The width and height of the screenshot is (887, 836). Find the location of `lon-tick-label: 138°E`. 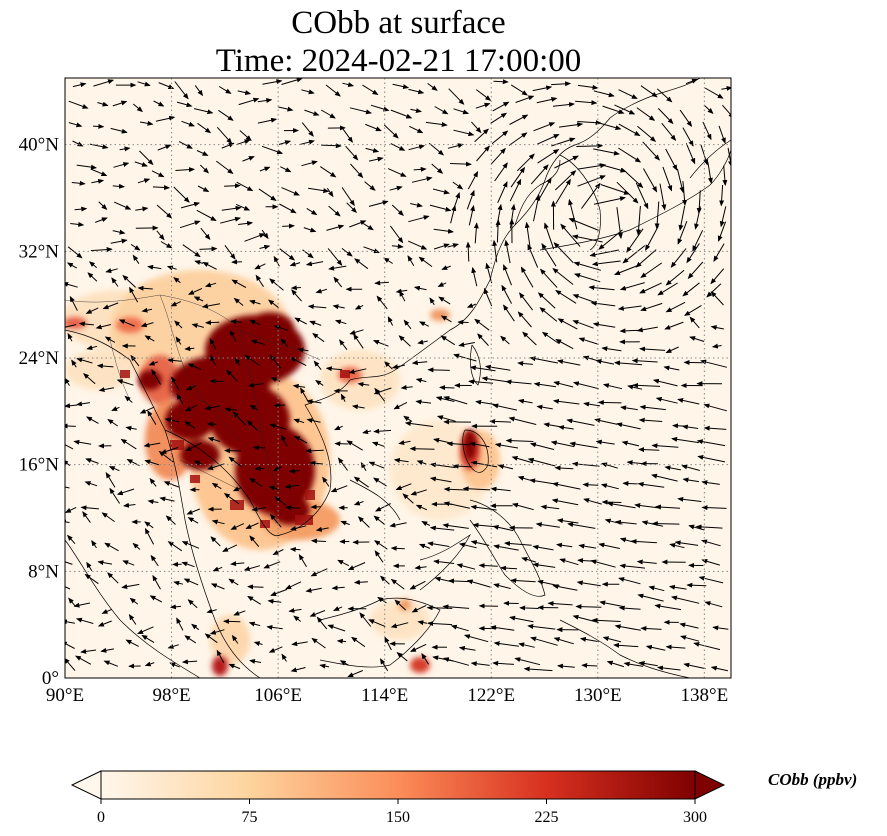

lon-tick-label: 138°E is located at coordinates (705, 695).